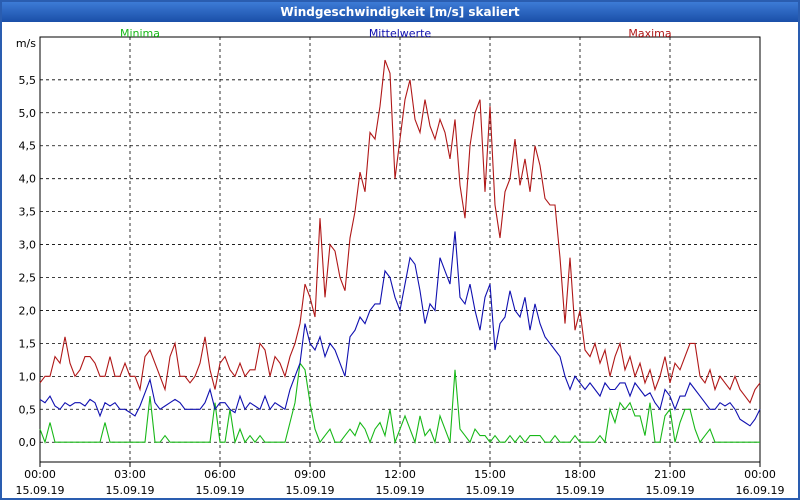  I want to click on y-tick-label: 5,5, so click(28, 80).